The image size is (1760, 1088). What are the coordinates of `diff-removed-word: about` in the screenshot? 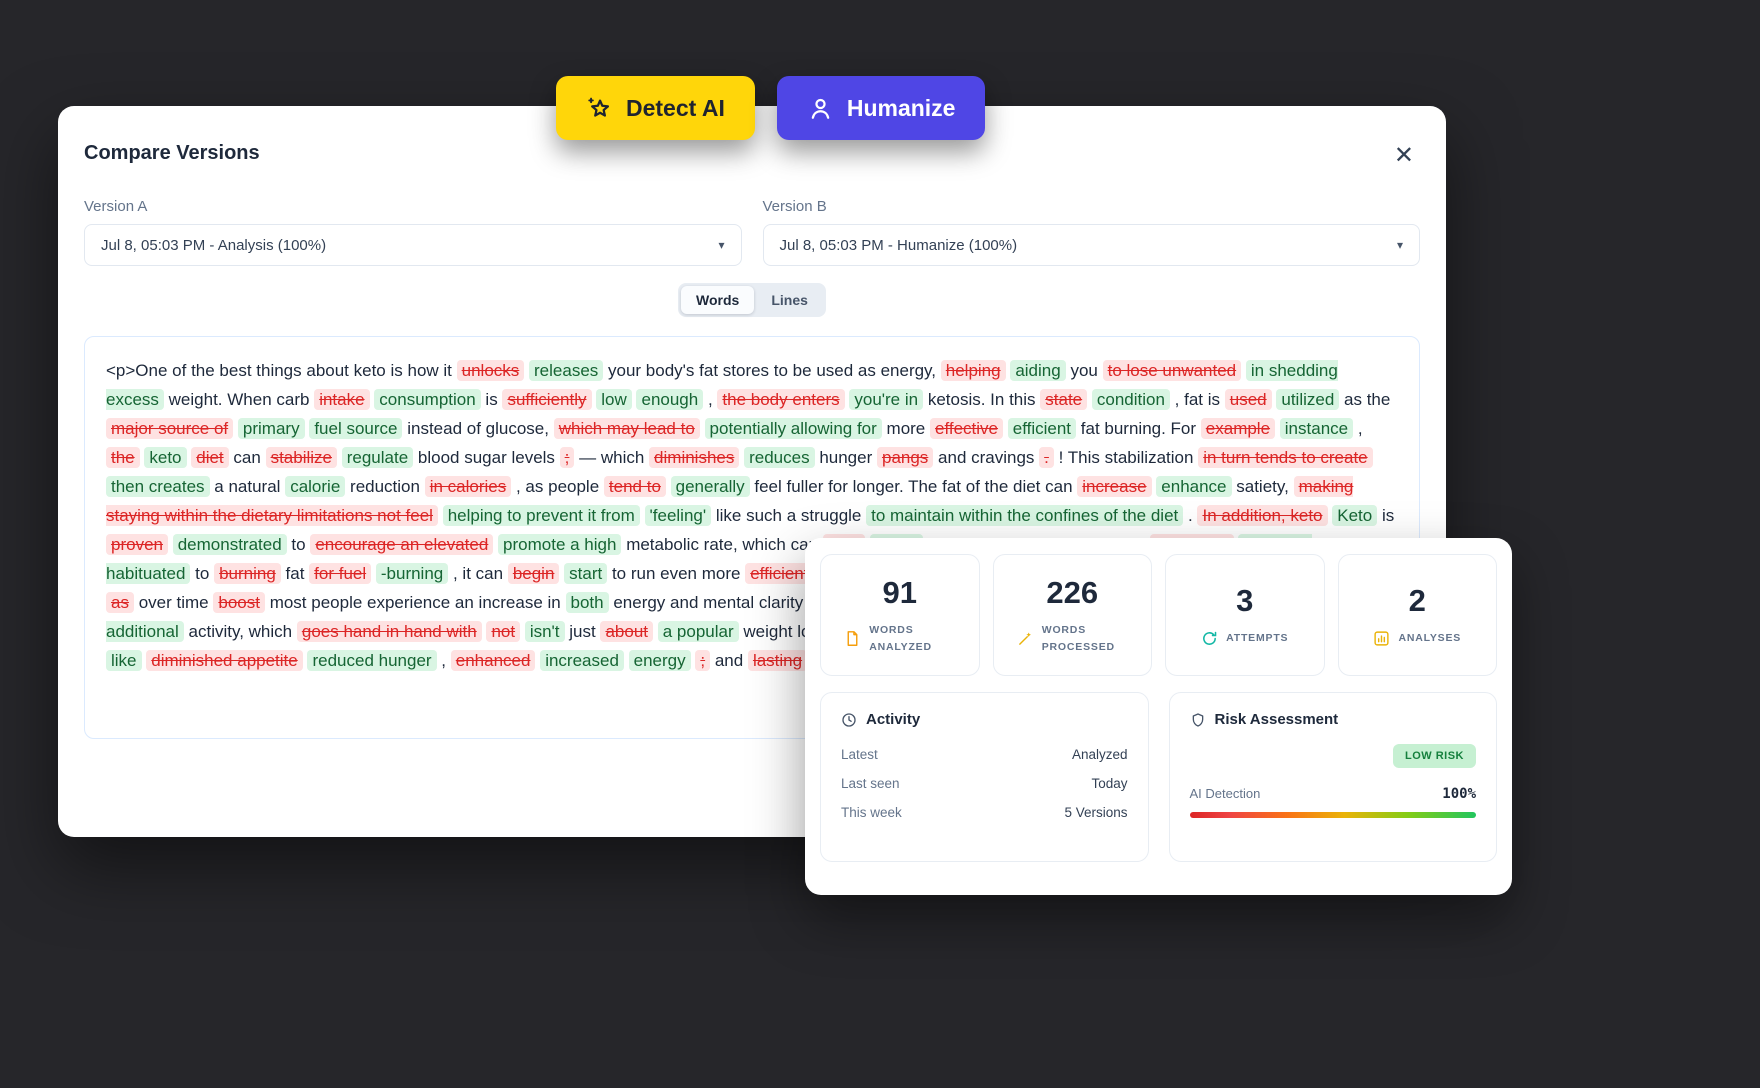 It's located at (627, 631).